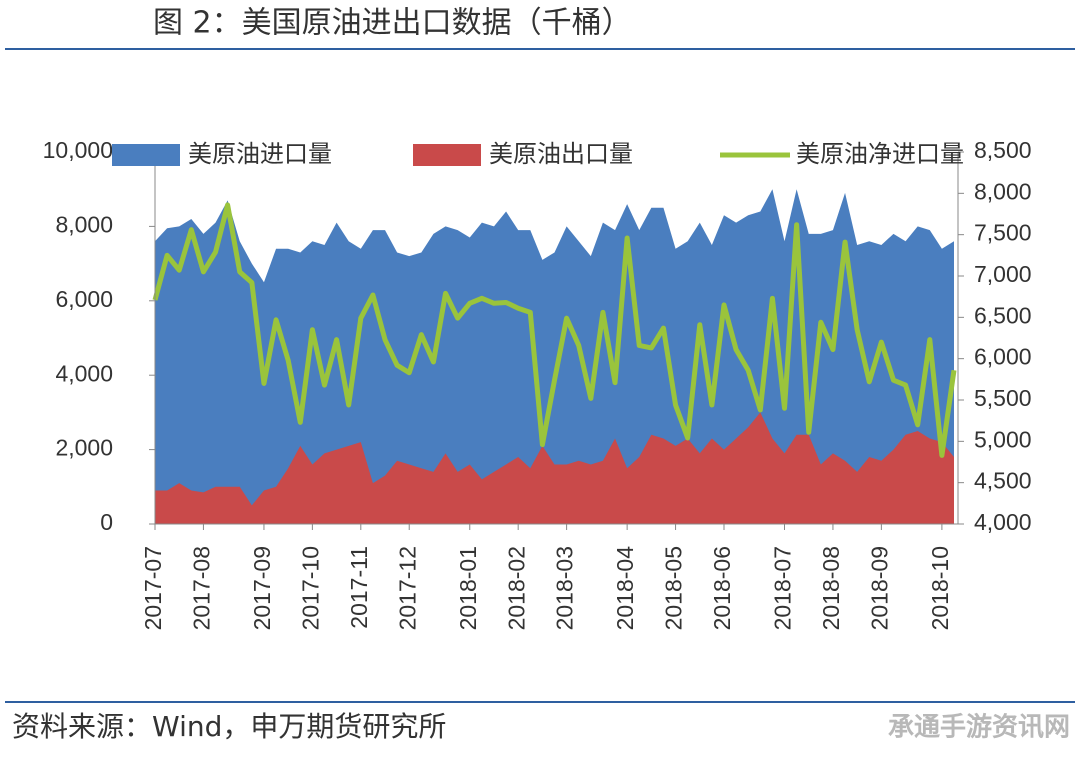 The height and width of the screenshot is (760, 1080). What do you see at coordinates (879, 588) in the screenshot?
I see `x-tick-label: 2018-09` at bounding box center [879, 588].